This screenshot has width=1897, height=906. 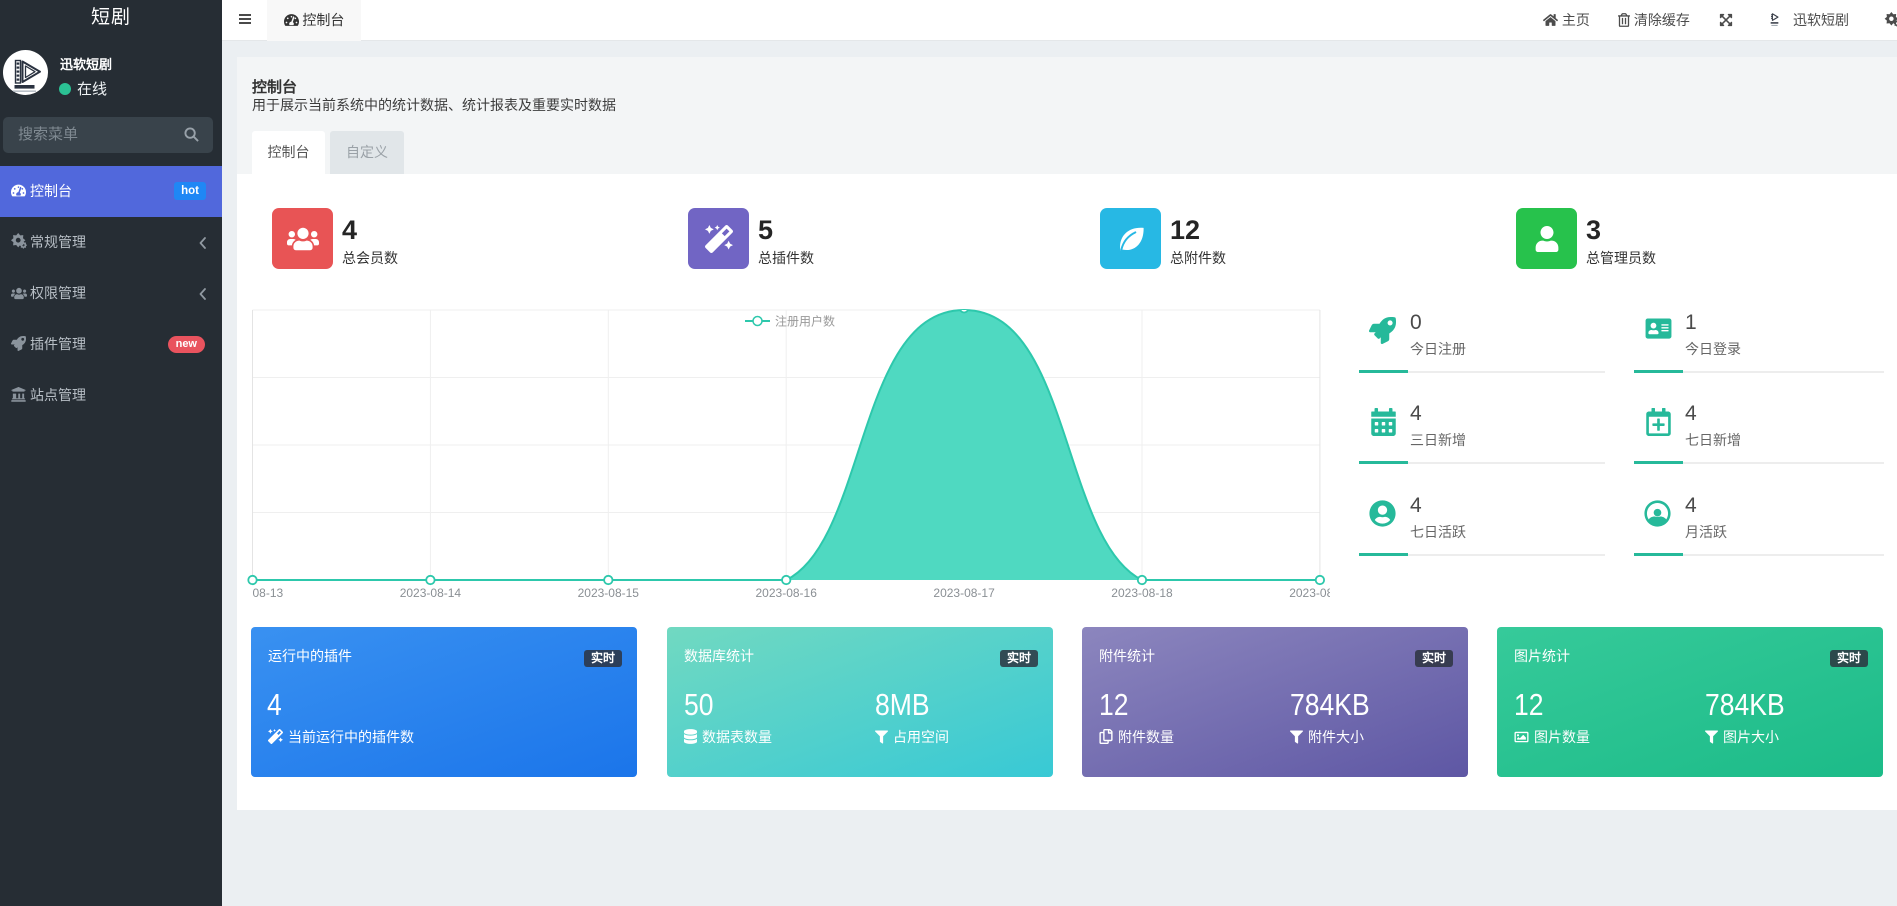 I want to click on svg-text: 2023-08-17, so click(x=964, y=593).